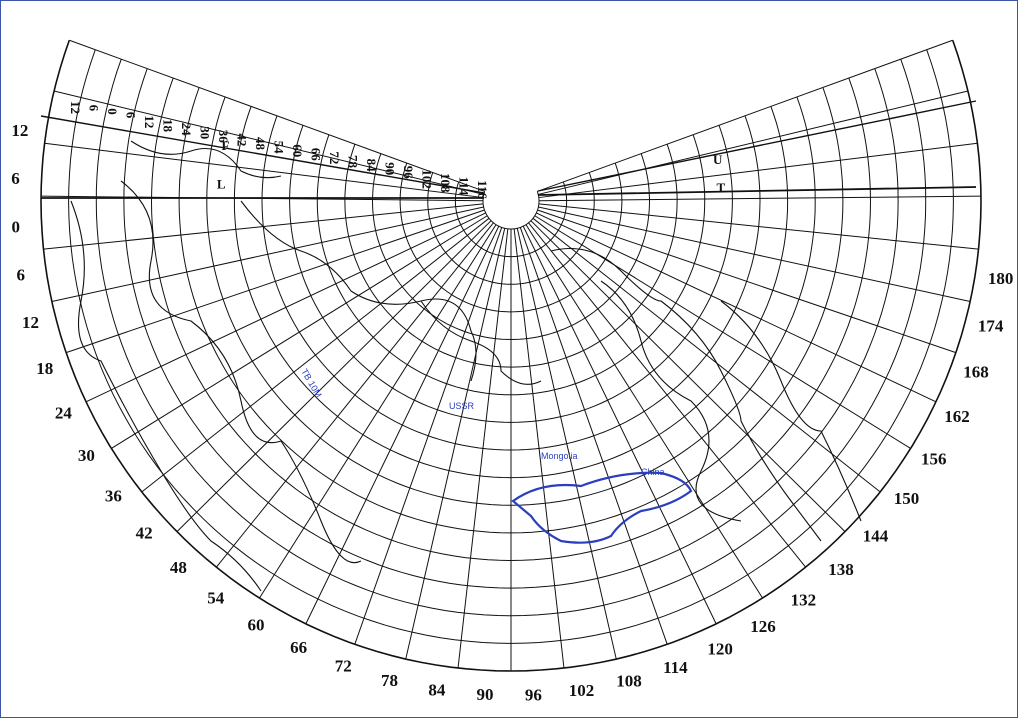 The height and width of the screenshot is (718, 1018). I want to click on arc-label: 102, so click(582, 690).